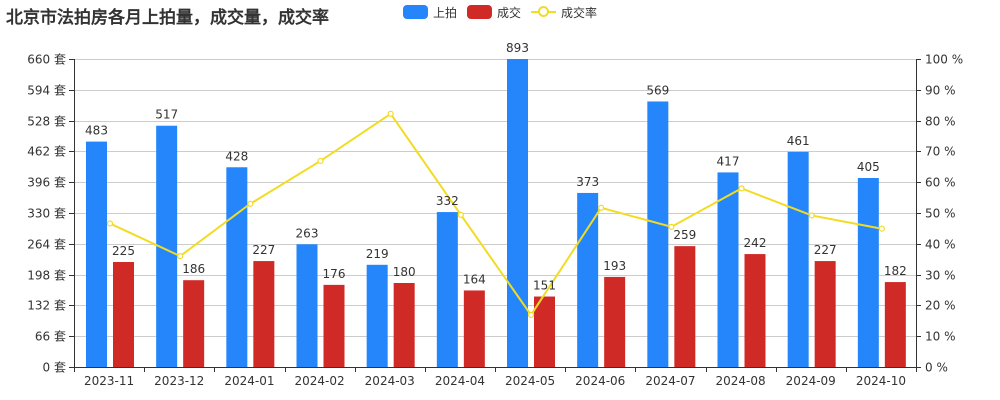 The image size is (1000, 400). What do you see at coordinates (579, 12) in the screenshot?
I see `legend-label-rate: 成交率` at bounding box center [579, 12].